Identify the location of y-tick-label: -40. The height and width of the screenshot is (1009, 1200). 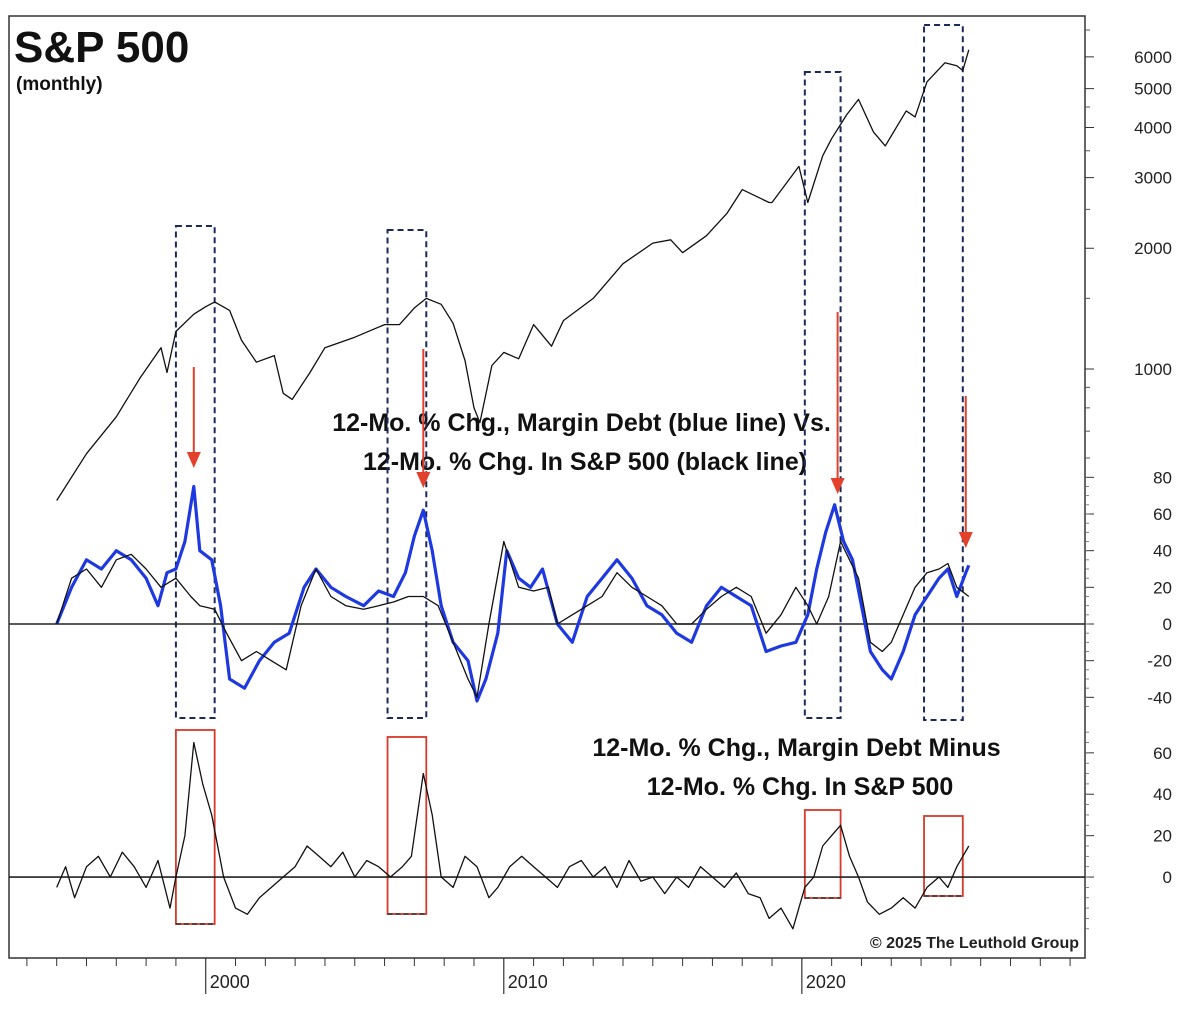
(1159, 697).